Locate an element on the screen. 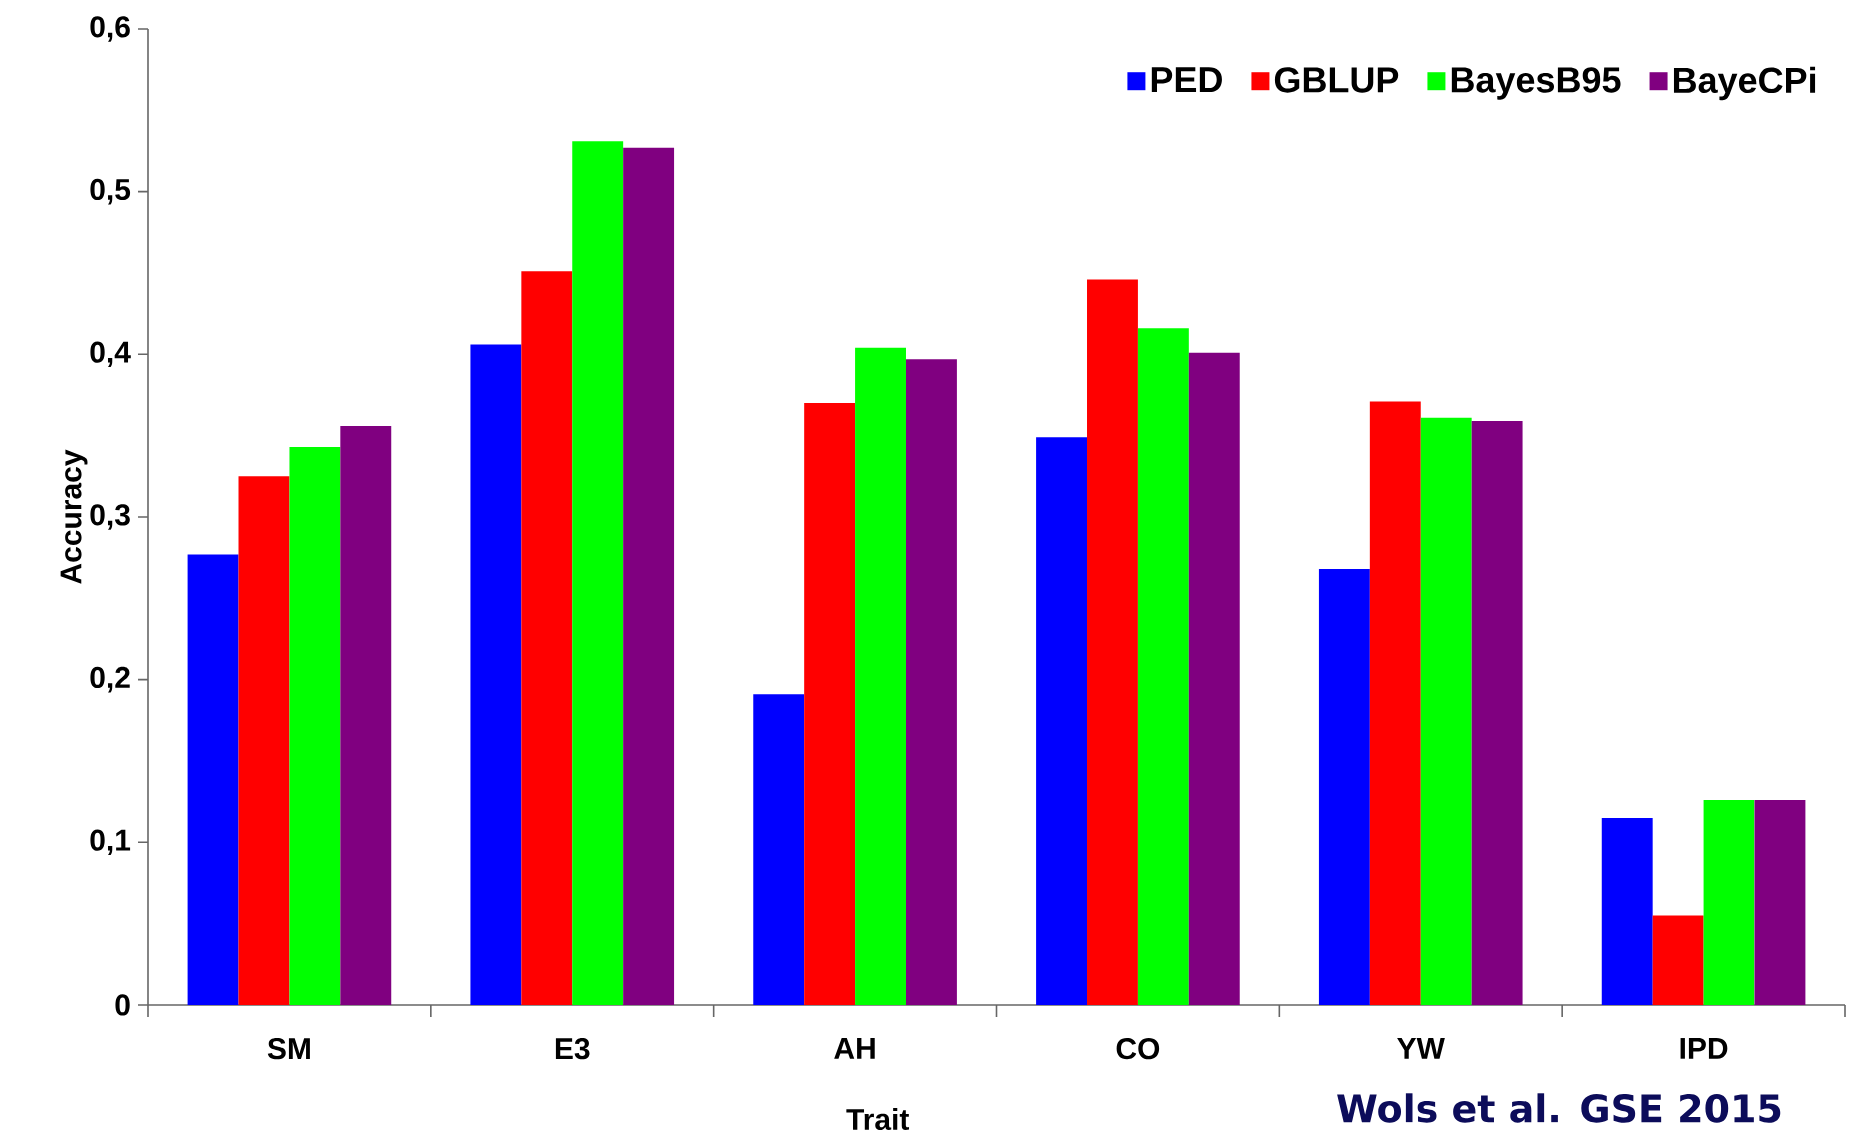  y-tick-label: 0,1 is located at coordinates (110, 842).